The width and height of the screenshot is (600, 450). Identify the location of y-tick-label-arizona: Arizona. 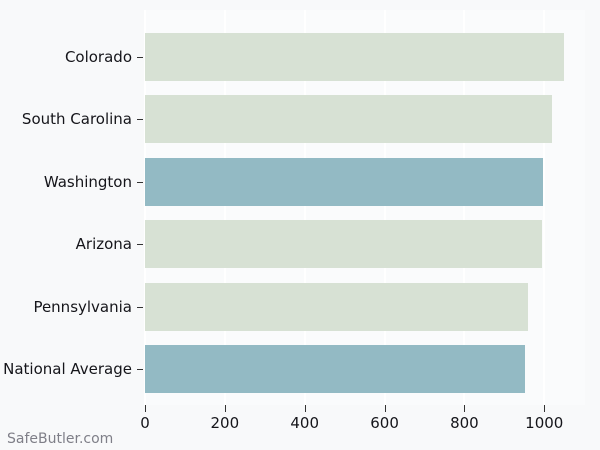
(103, 244).